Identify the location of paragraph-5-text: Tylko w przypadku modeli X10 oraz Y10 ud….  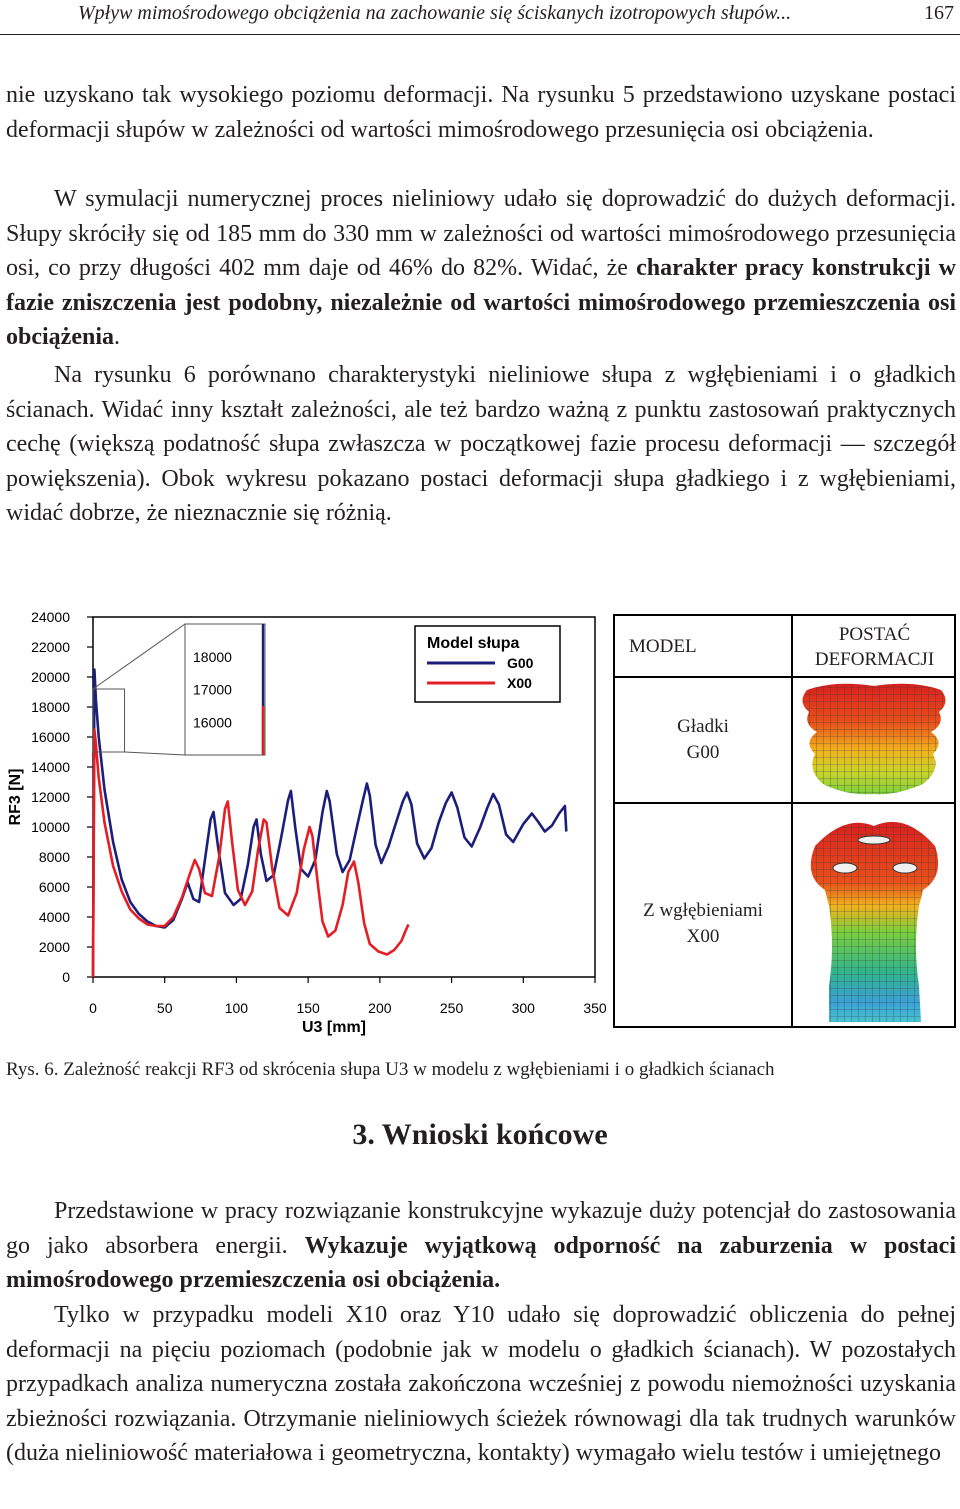
(481, 1384).